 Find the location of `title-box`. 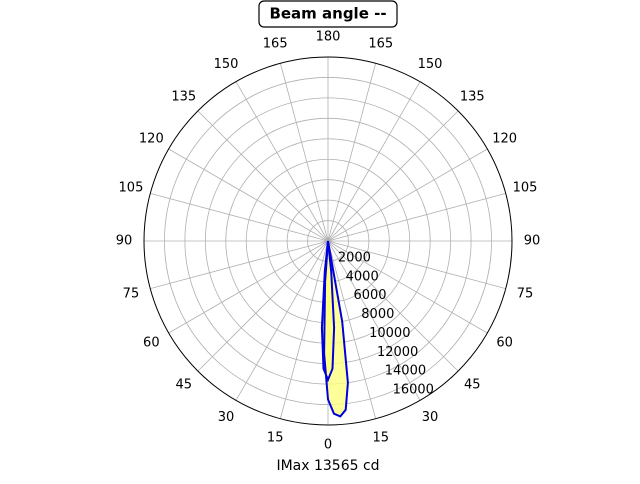

title-box is located at coordinates (328, 14).